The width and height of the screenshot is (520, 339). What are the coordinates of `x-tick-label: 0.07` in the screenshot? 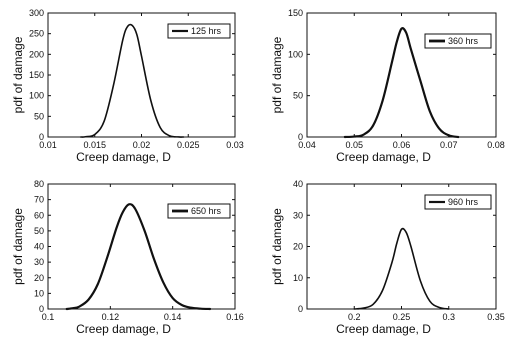 It's located at (449, 145).